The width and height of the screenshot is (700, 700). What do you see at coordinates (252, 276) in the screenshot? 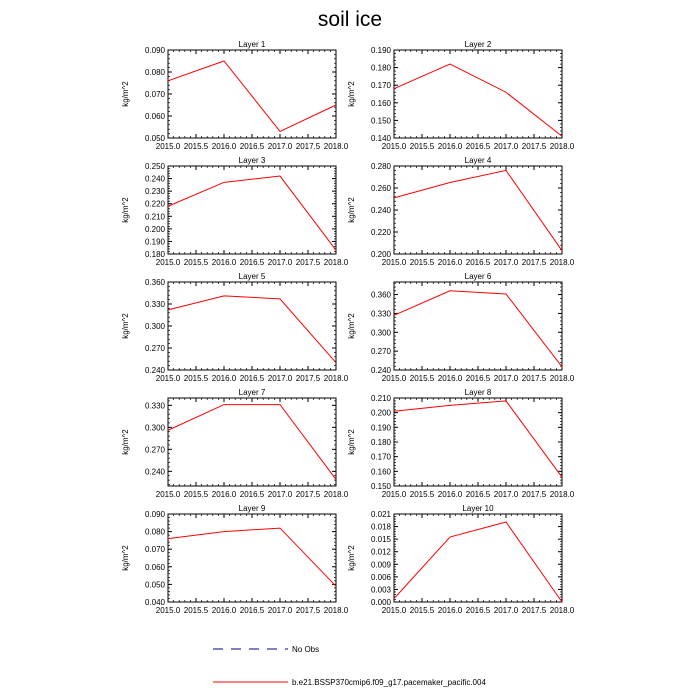
I see `panel-5-title: Layer 5` at bounding box center [252, 276].